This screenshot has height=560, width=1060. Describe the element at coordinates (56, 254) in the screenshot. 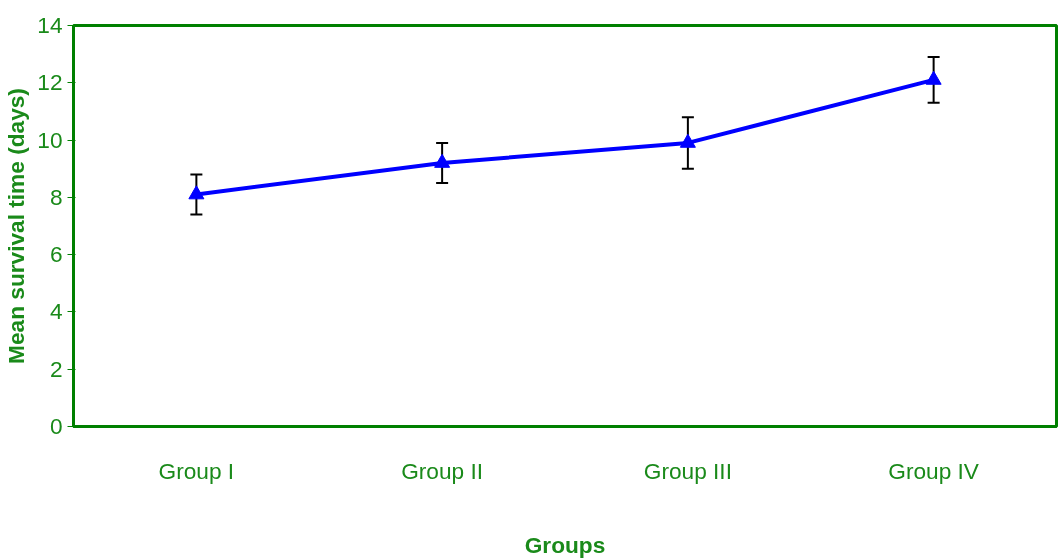

I see `y-tick-label: 6` at that location.